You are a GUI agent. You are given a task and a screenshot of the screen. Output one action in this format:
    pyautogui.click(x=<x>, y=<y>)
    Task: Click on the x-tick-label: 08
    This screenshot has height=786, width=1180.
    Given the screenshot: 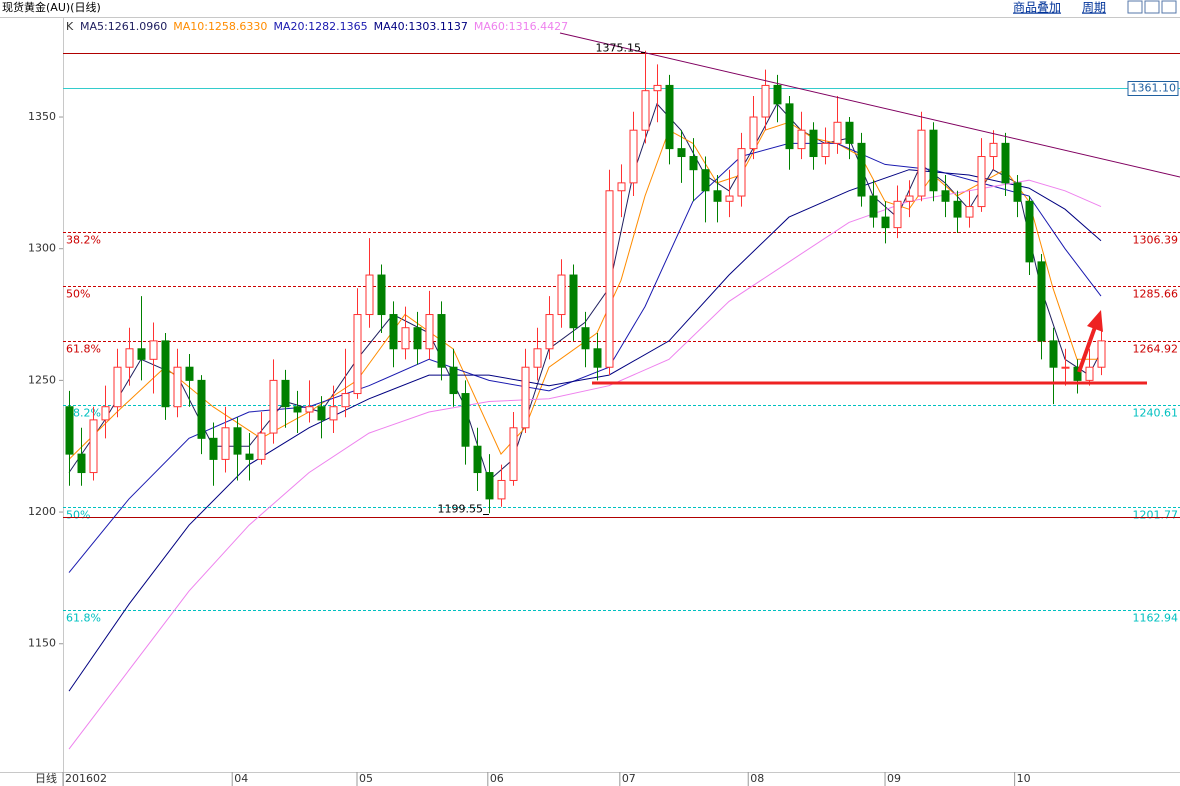 What is the action you would take?
    pyautogui.click(x=757, y=778)
    